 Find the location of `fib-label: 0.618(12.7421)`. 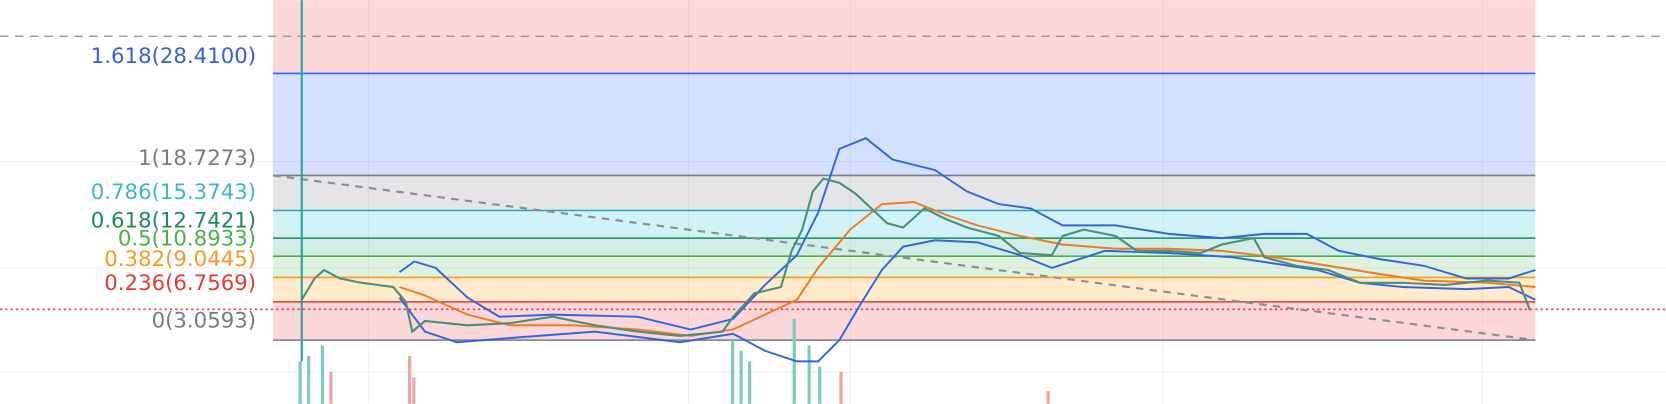

fib-label: 0.618(12.7421) is located at coordinates (173, 221).